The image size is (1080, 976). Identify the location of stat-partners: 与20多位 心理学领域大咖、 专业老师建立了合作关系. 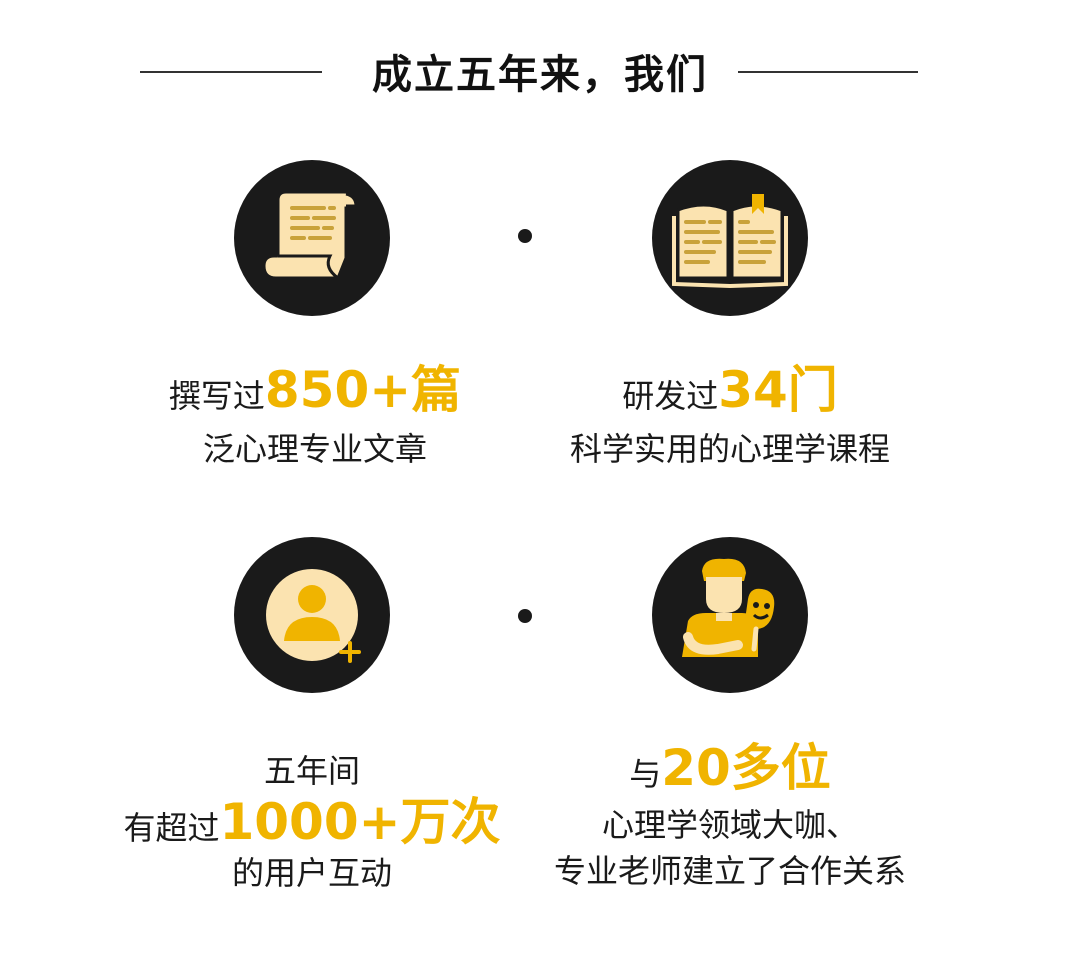
(730, 814).